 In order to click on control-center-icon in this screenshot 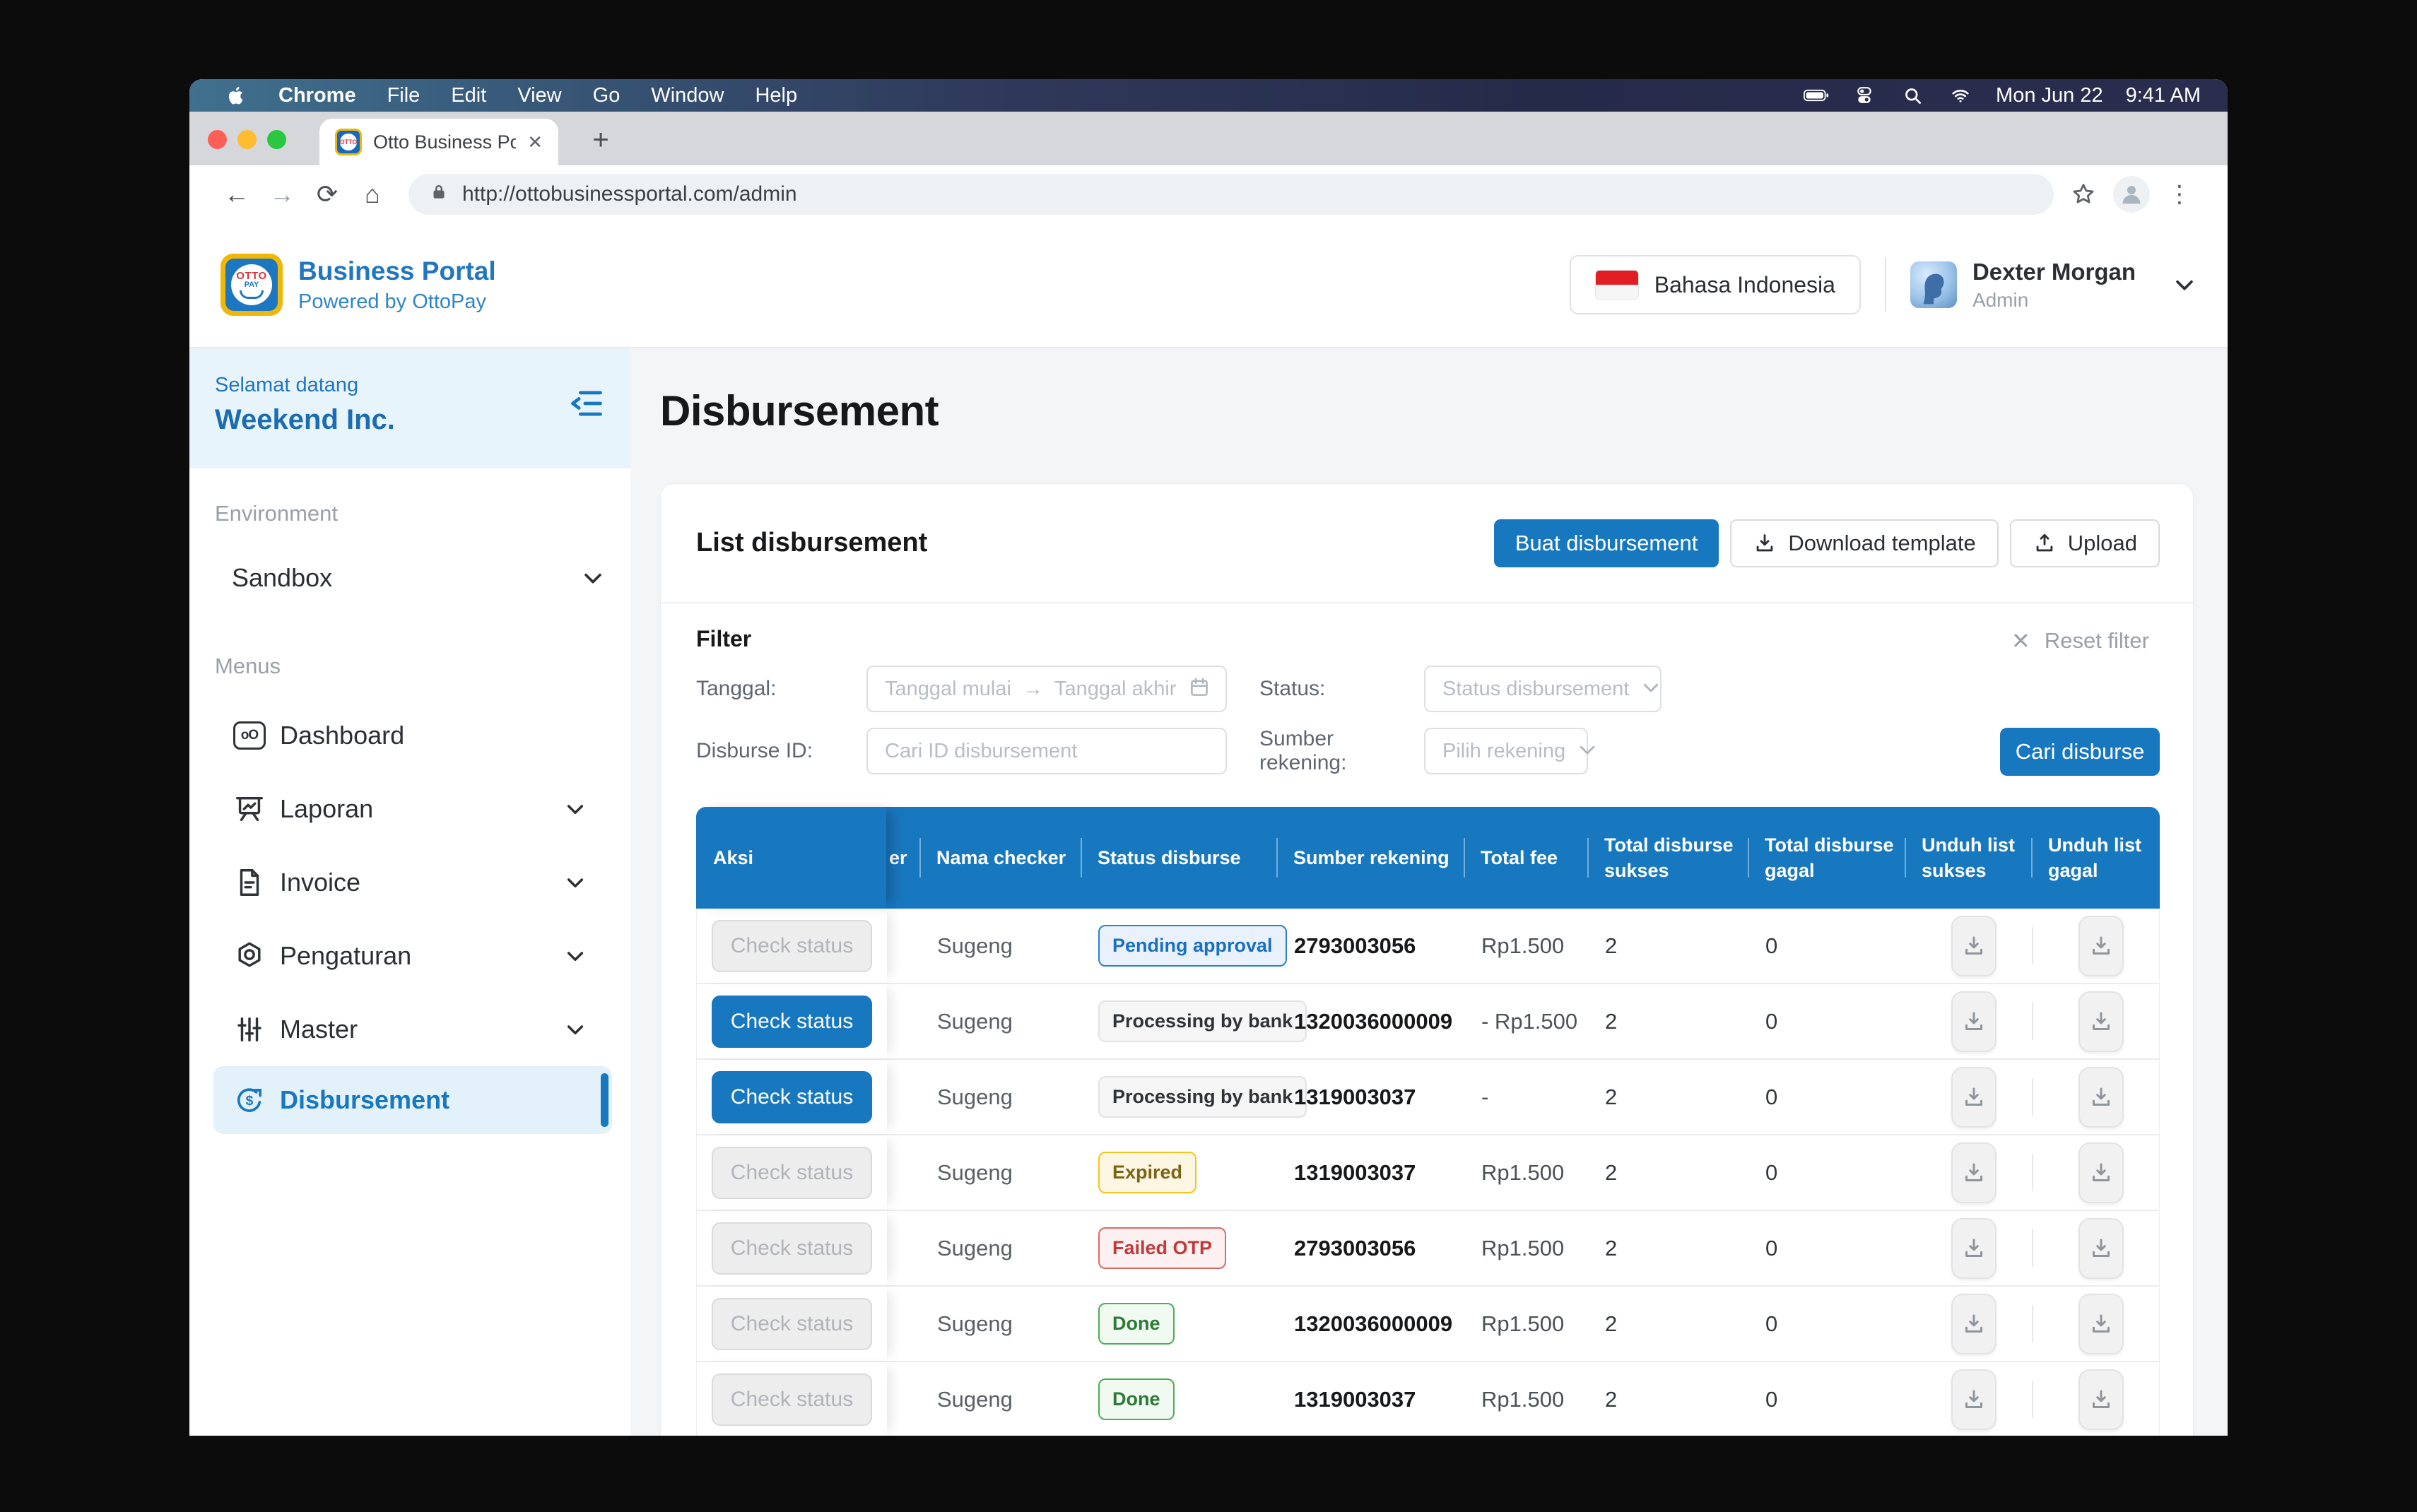, I will do `click(1864, 96)`.